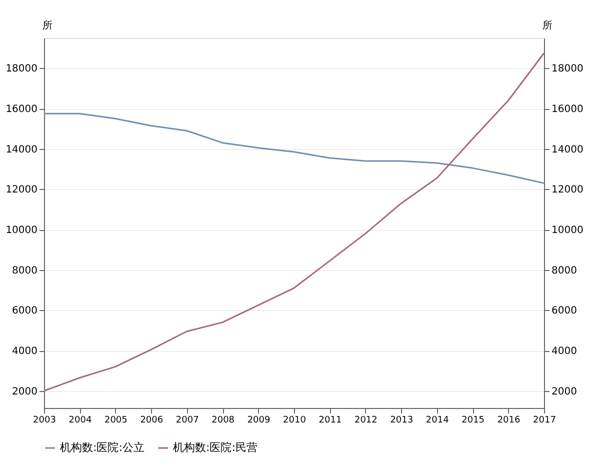 The image size is (602, 467). I want to click on y2-tick-label: 10000, so click(568, 230).